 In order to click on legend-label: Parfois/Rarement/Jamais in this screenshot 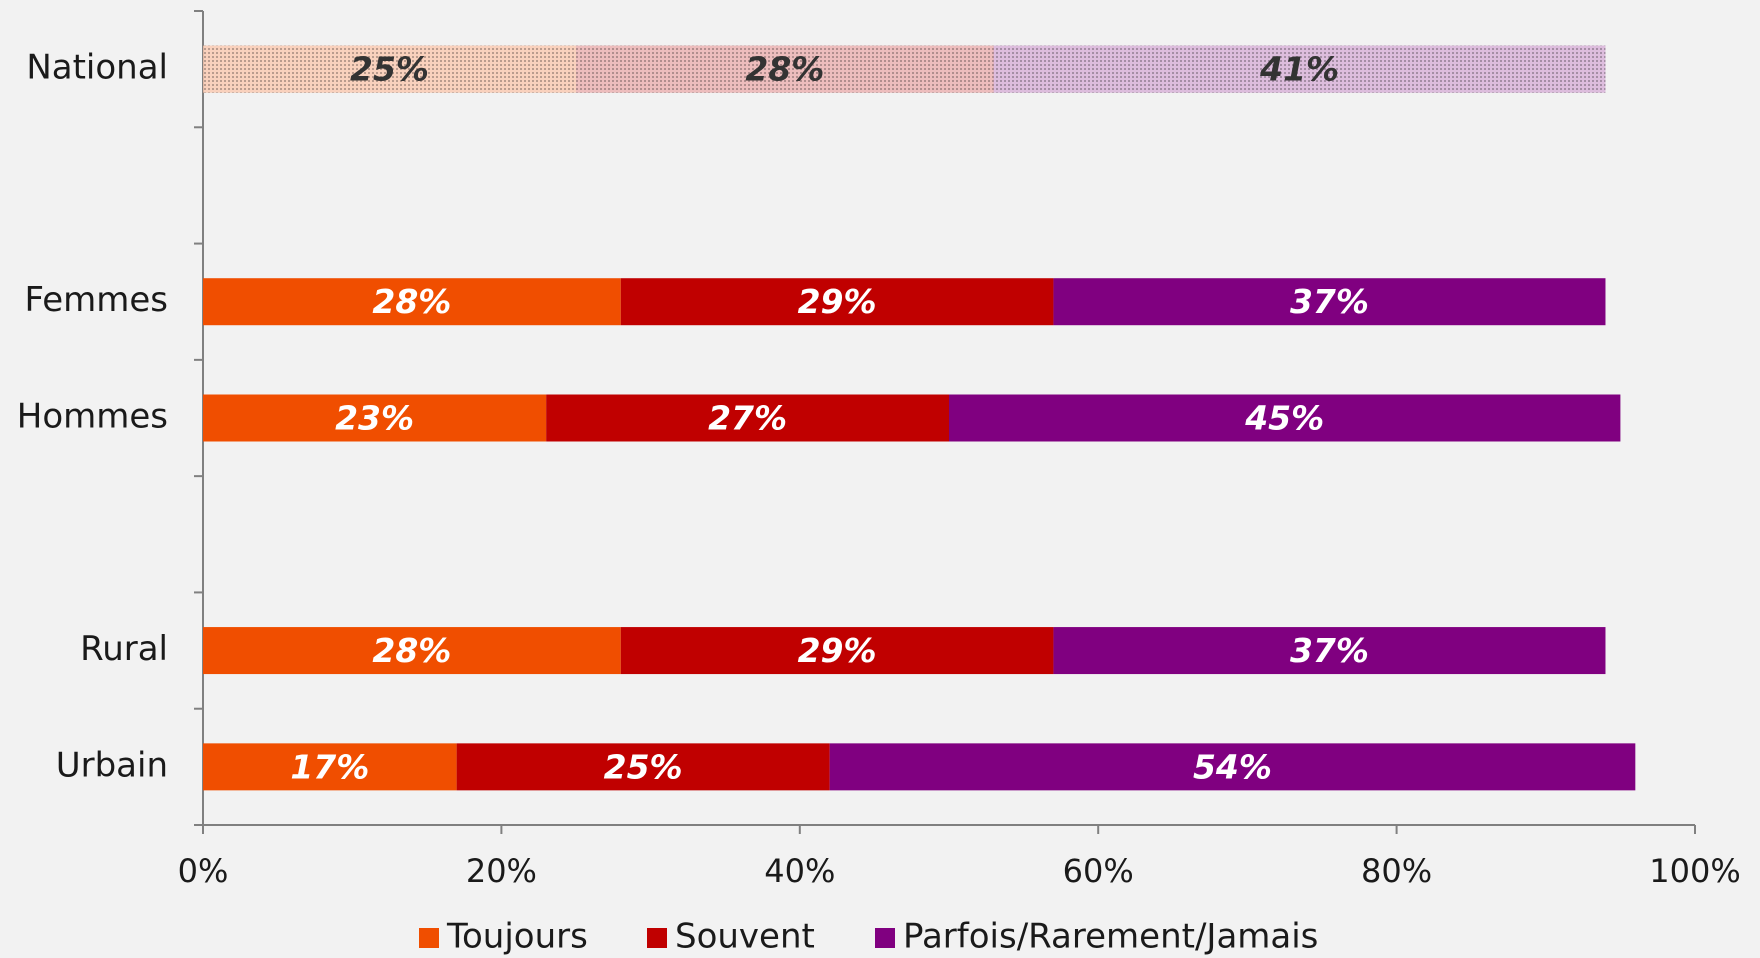, I will do `click(1110, 937)`.